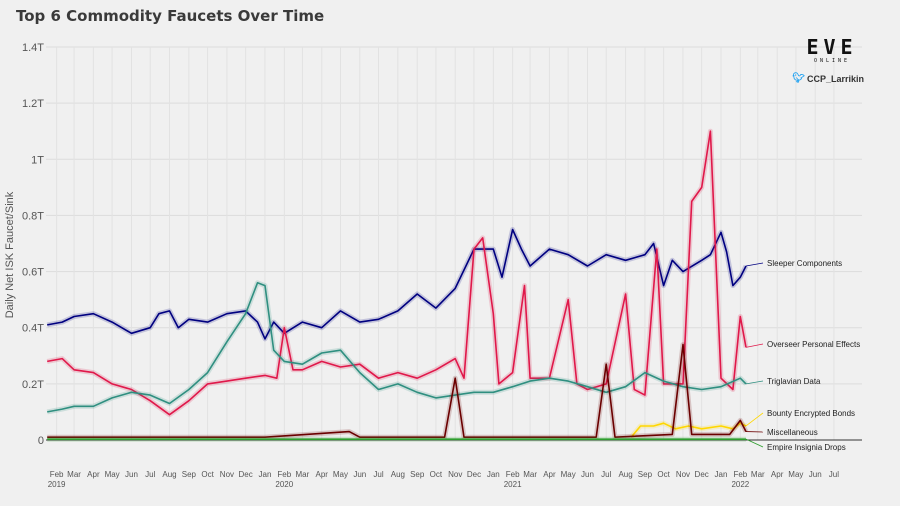  I want to click on x-tick-year: 2020, so click(284, 484).